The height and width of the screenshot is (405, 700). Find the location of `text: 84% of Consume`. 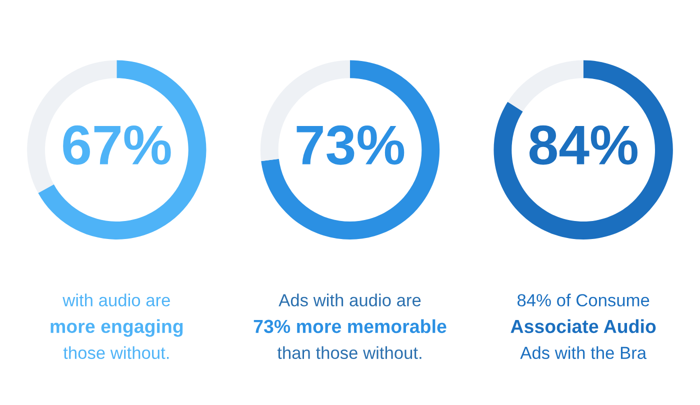

text: 84% of Consume is located at coordinates (584, 300).